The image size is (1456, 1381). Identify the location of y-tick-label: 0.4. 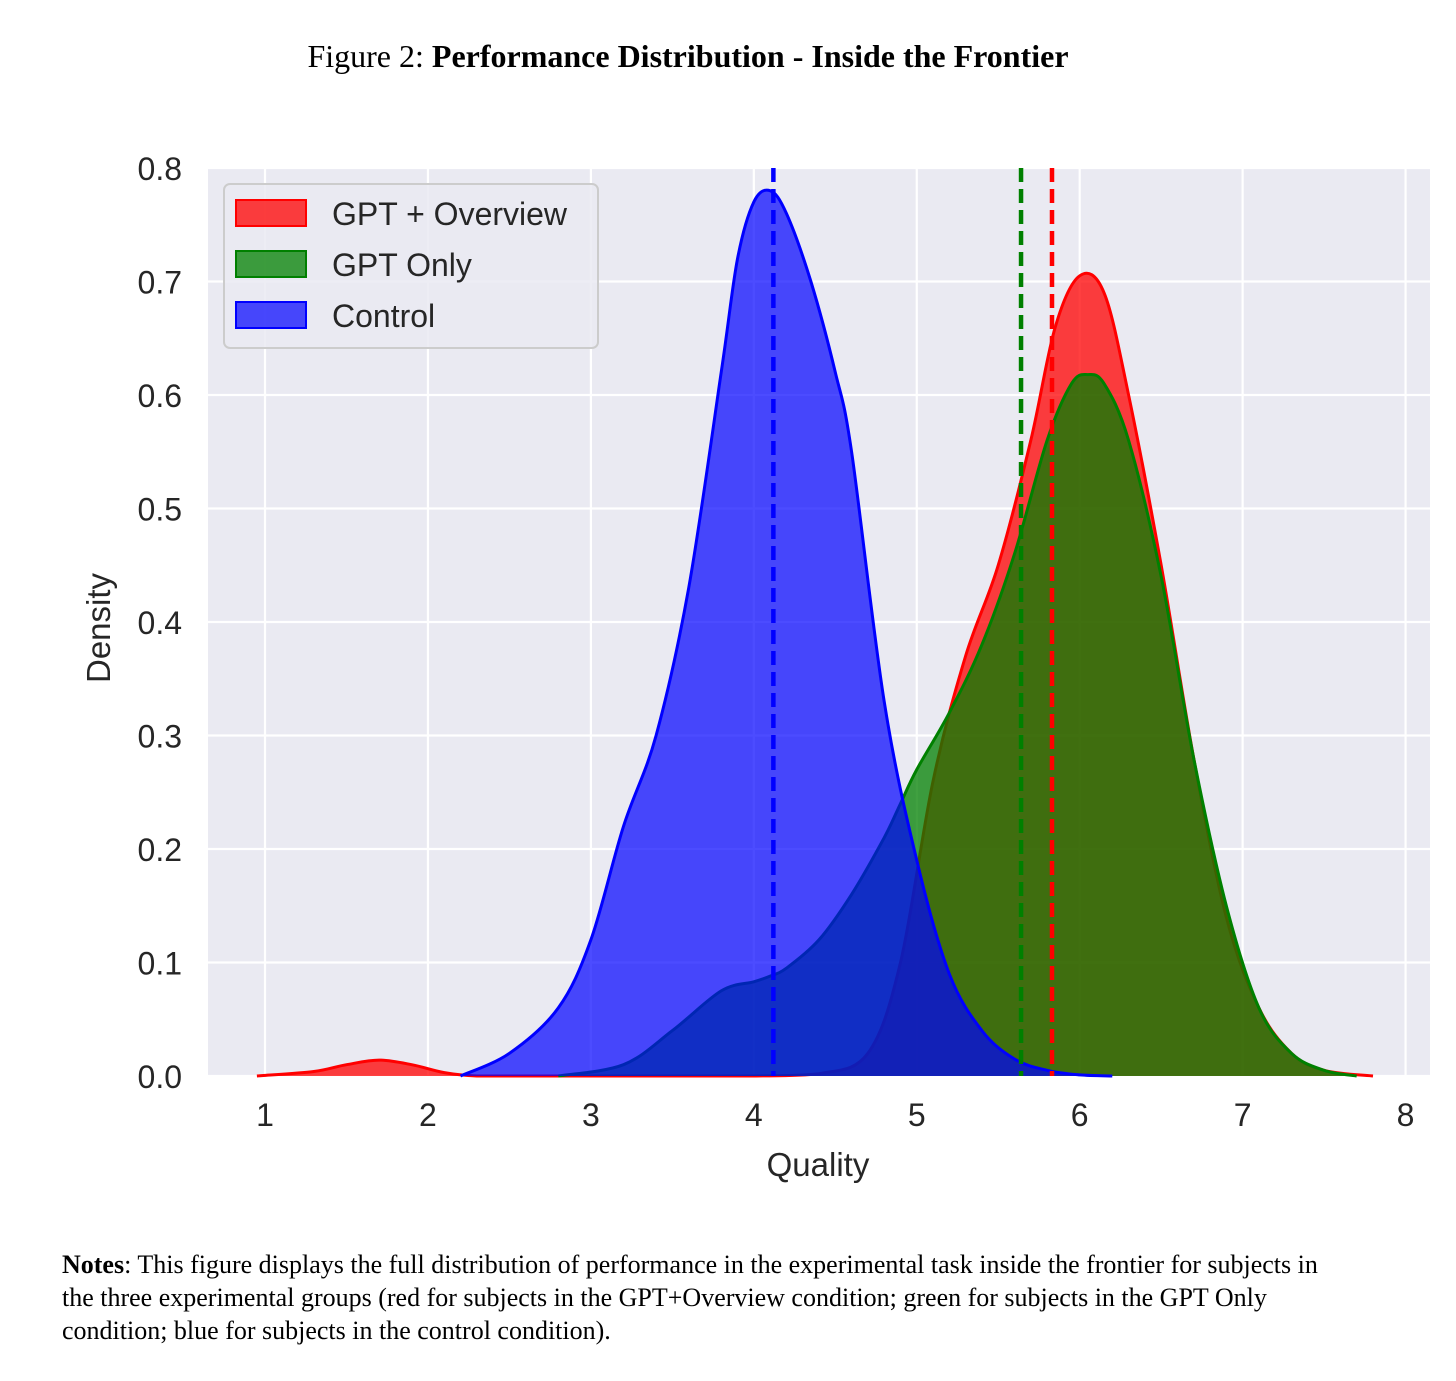
(160, 623).